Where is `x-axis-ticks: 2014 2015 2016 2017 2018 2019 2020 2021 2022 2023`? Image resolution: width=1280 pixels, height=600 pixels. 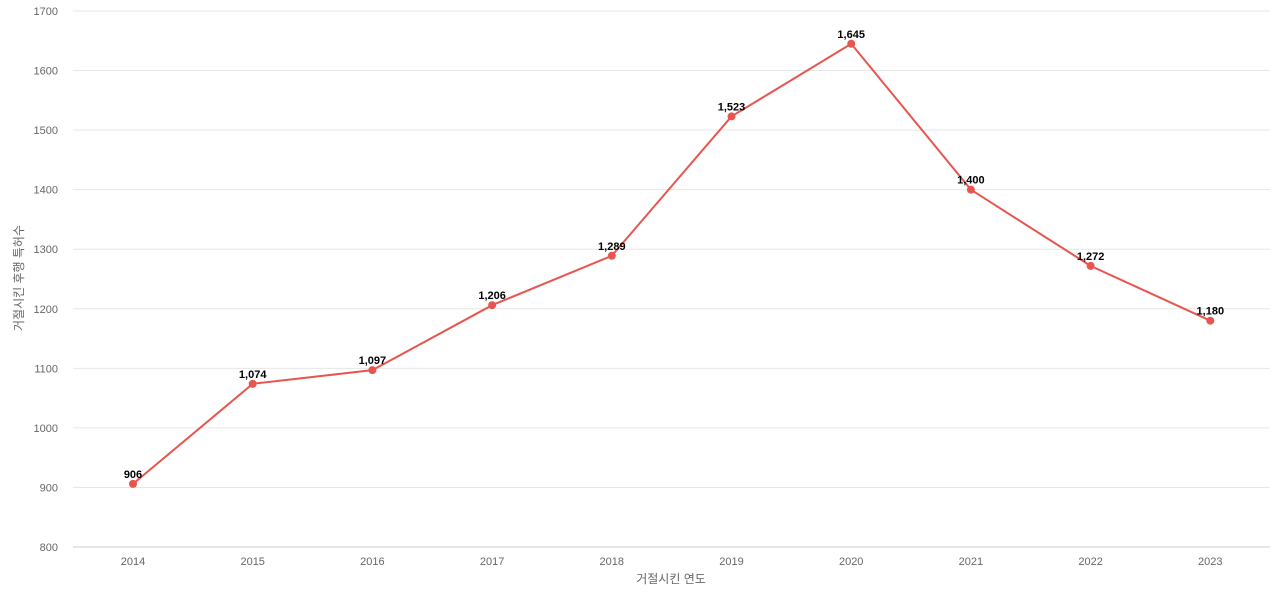
x-axis-ticks: 2014 2015 2016 2017 2018 2019 2020 2021 2022 2023 is located at coordinates (672, 562).